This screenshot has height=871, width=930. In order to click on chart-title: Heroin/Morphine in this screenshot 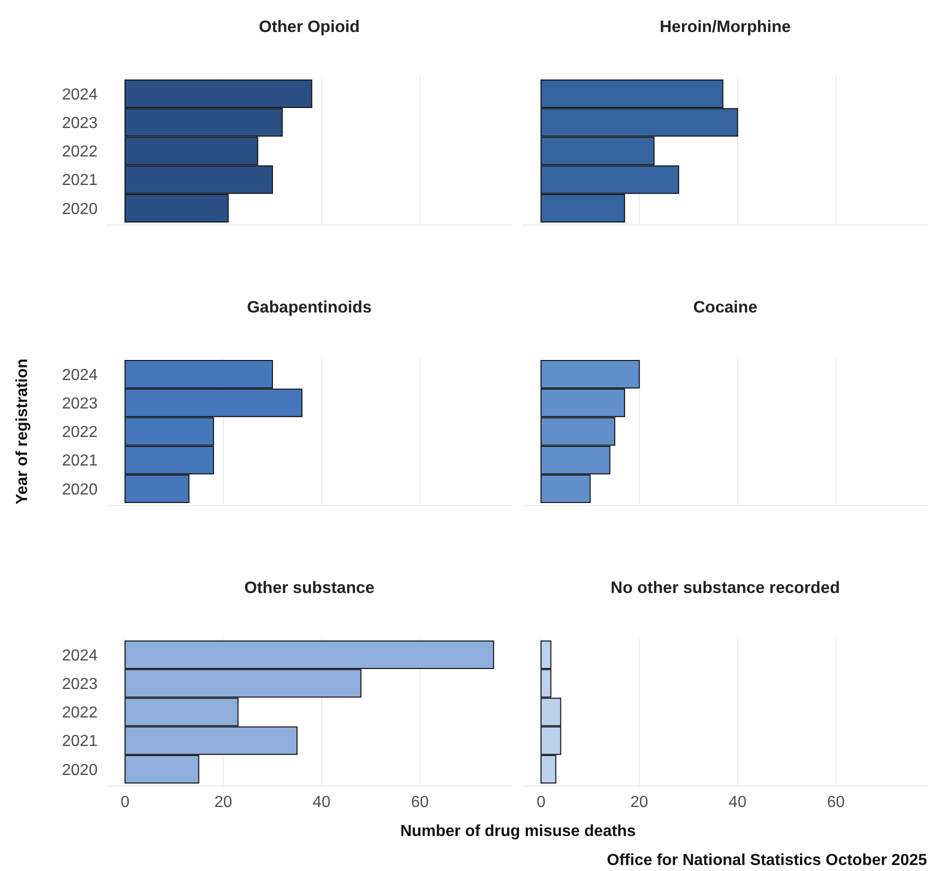, I will do `click(725, 27)`.